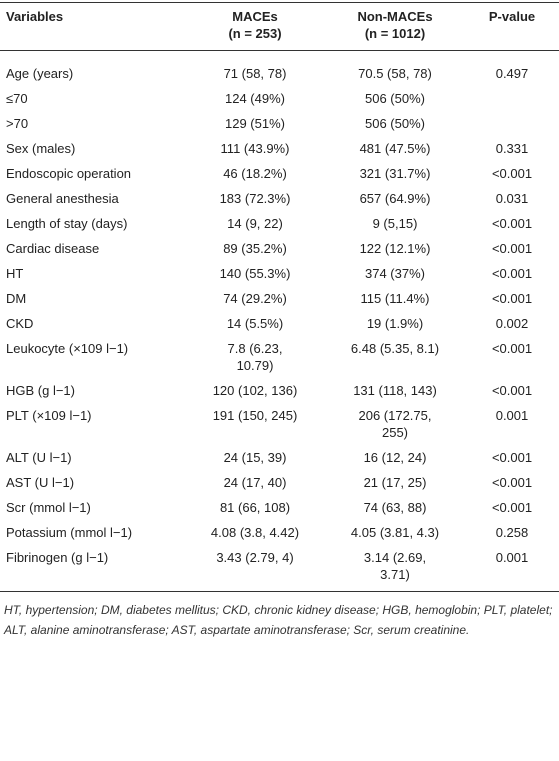  What do you see at coordinates (92, 568) in the screenshot?
I see `table-cell: Fibrinogen (g l−1)` at bounding box center [92, 568].